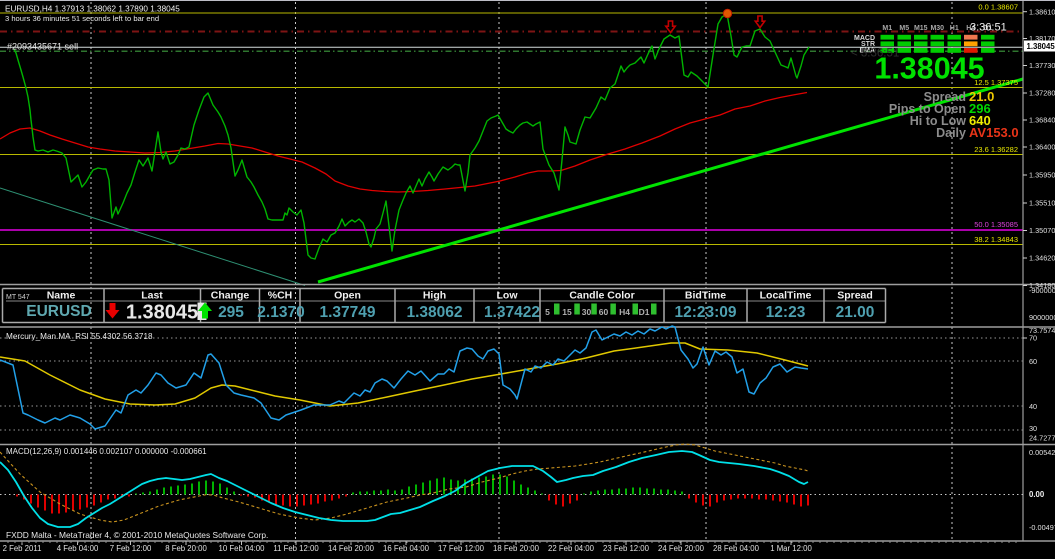  I want to click on svg-text: 17 Feb 12:00, so click(461, 548).